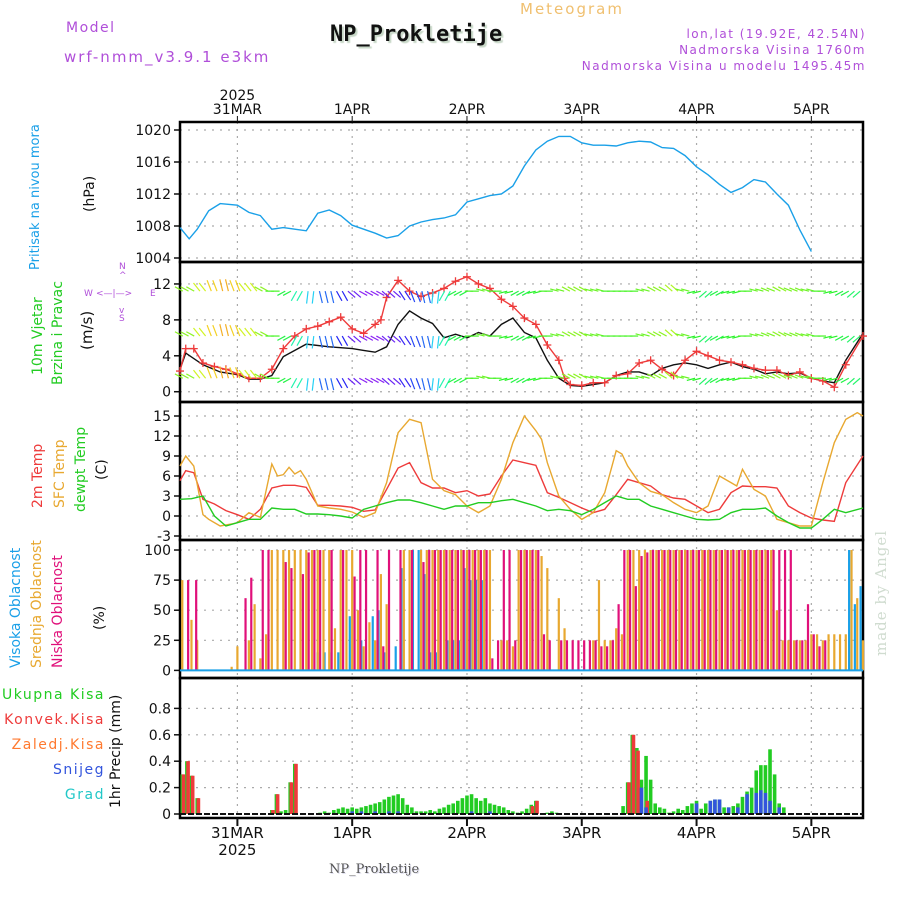 This screenshot has height=900, width=900. What do you see at coordinates (122, 294) in the screenshot?
I see `compass-icon: N ^ W <—|—> E v S` at bounding box center [122, 294].